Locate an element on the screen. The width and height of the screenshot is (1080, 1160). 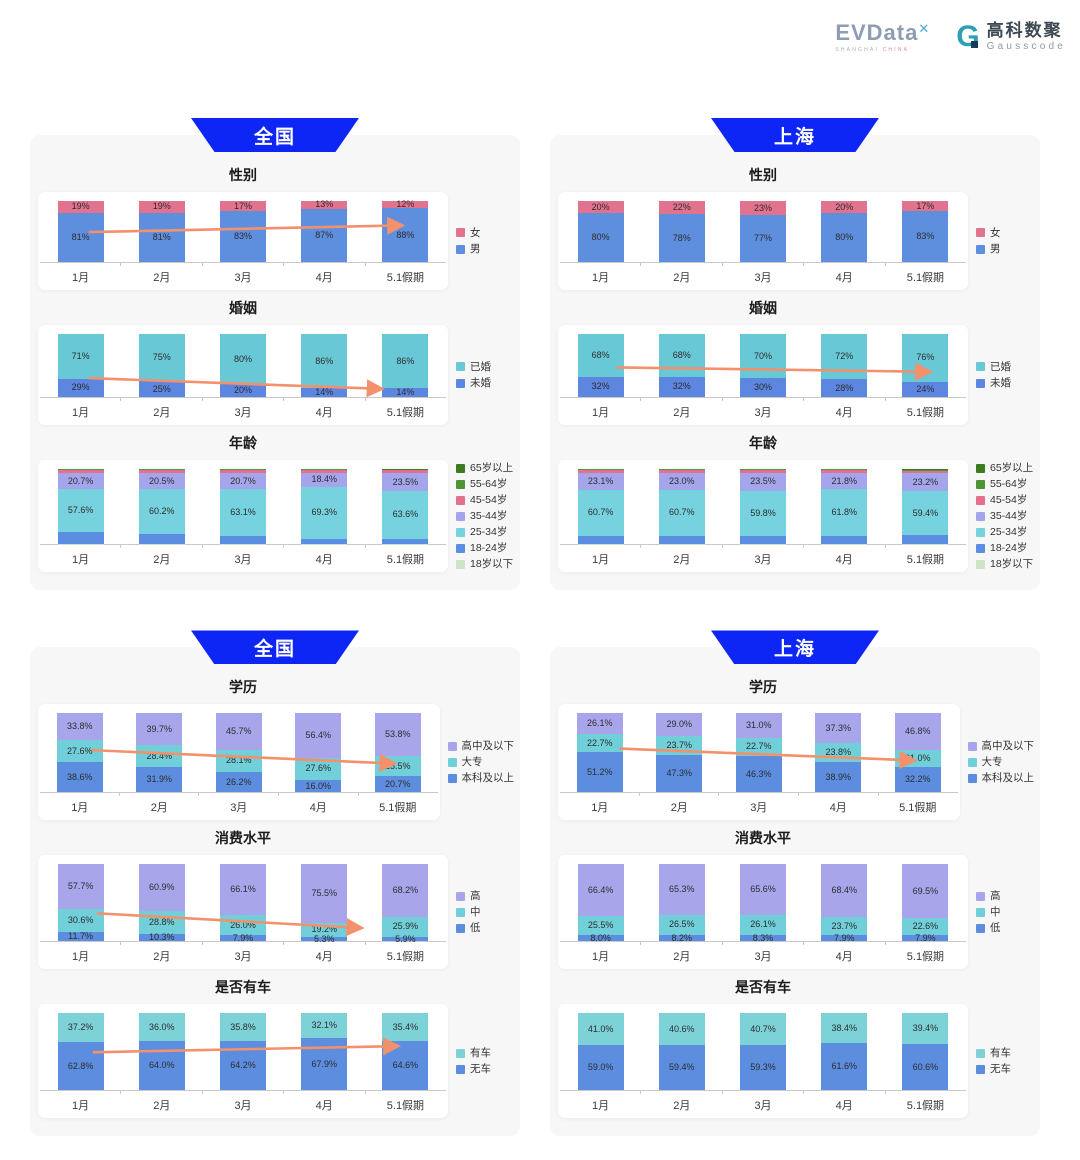
legend-item-25-34岁: 25-34岁 is located at coordinates (485, 532).